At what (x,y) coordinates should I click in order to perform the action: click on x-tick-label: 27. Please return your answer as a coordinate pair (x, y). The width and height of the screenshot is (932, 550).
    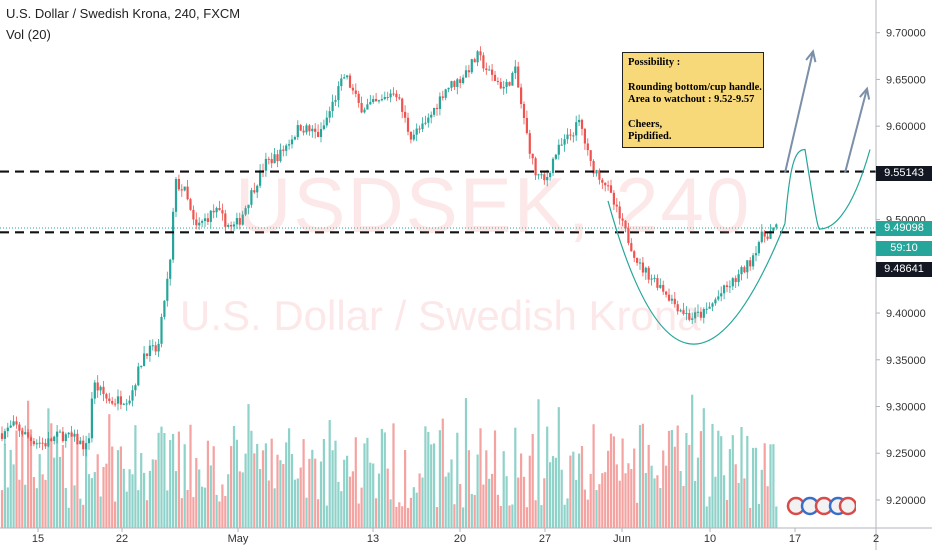
    Looking at the image, I should click on (545, 539).